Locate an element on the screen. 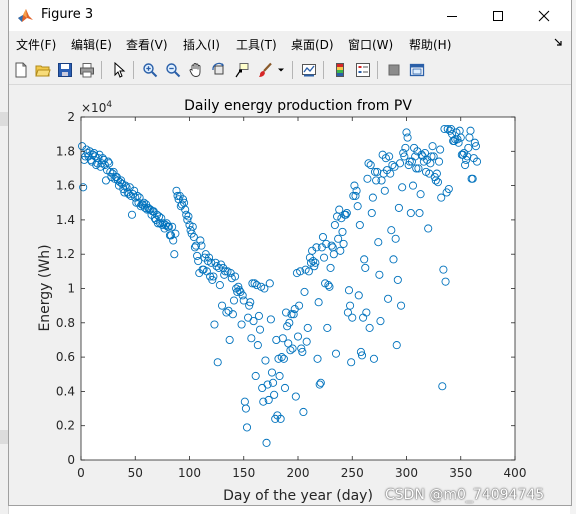 The width and height of the screenshot is (576, 514). window-title: Figure 3 is located at coordinates (67, 14).